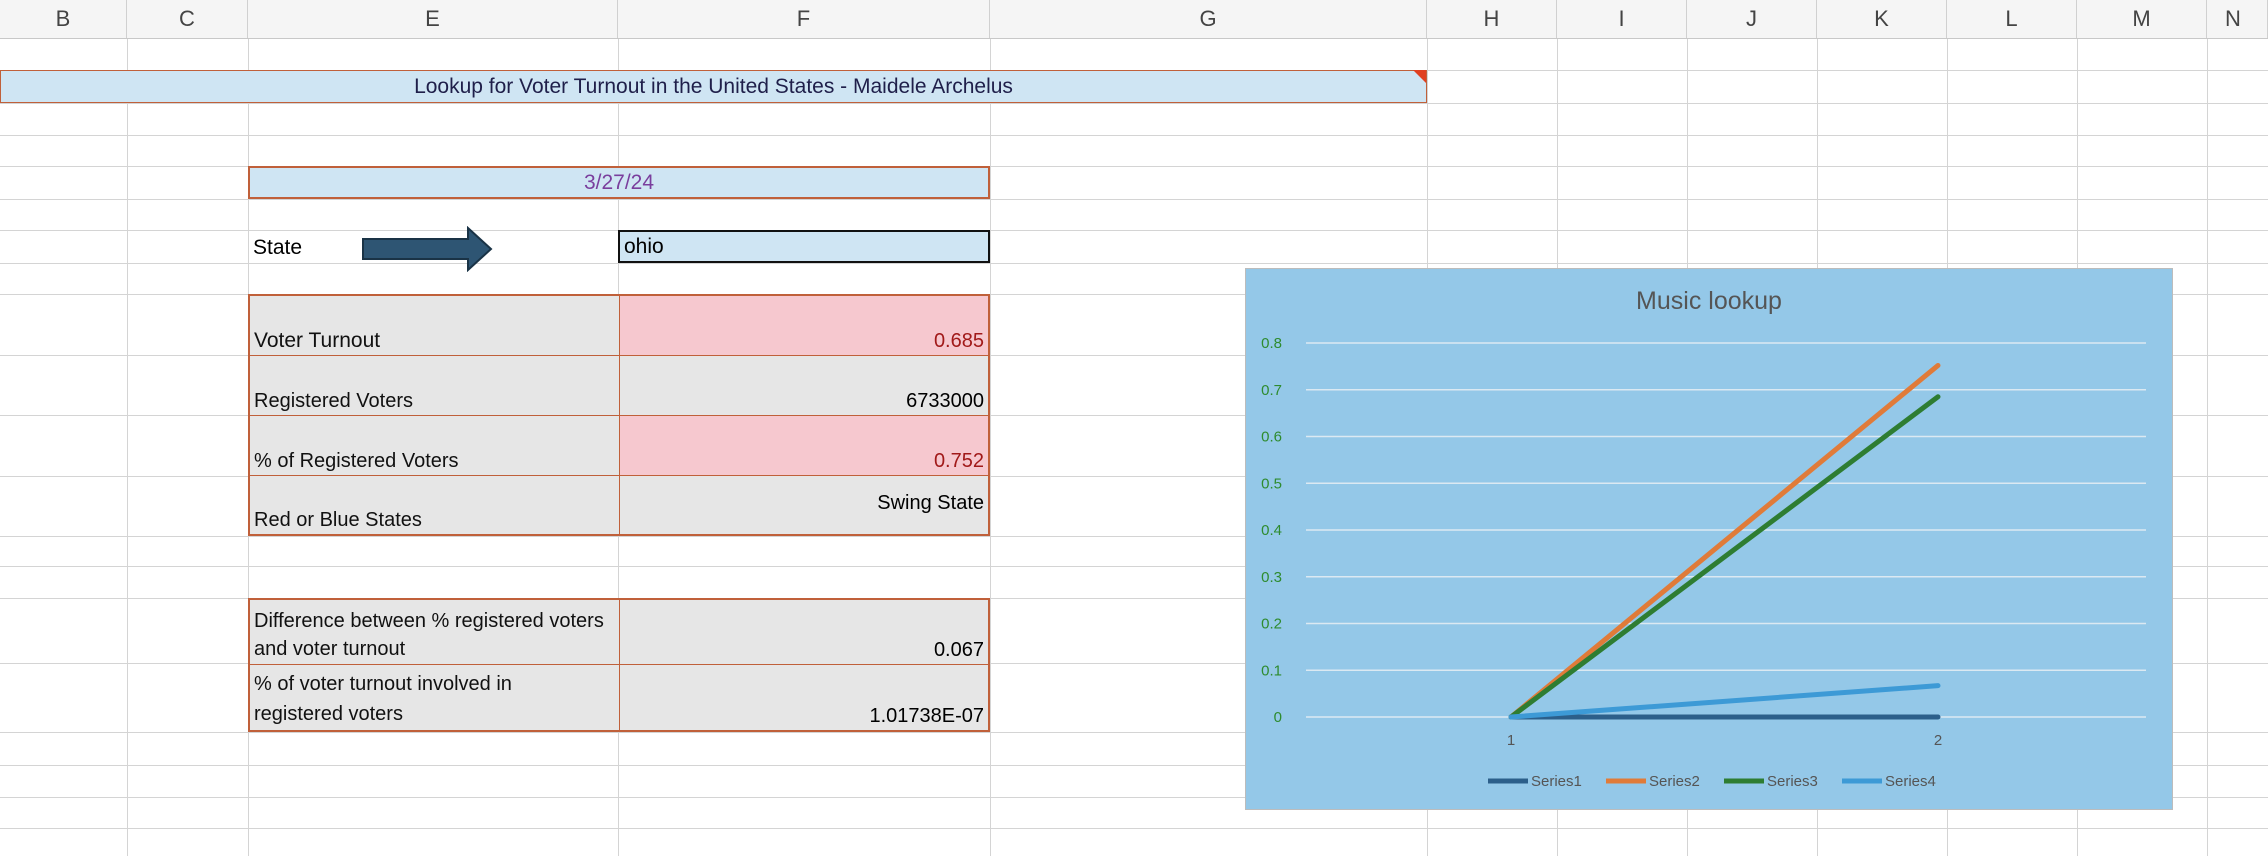 The height and width of the screenshot is (856, 2268). Describe the element at coordinates (1271, 624) in the screenshot. I see `y-tick-label: 0.2` at that location.